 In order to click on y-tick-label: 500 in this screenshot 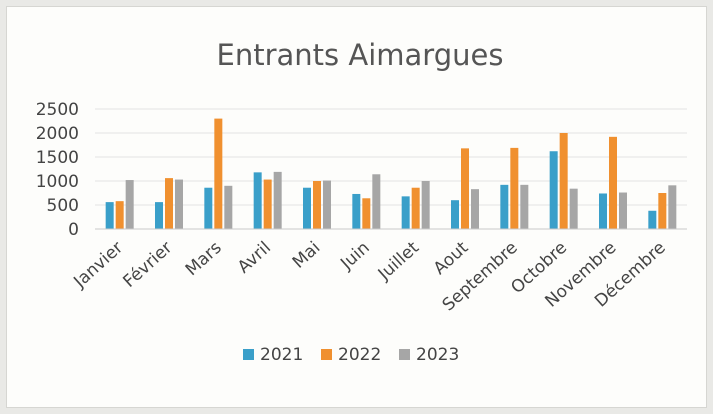, I will do `click(63, 206)`.